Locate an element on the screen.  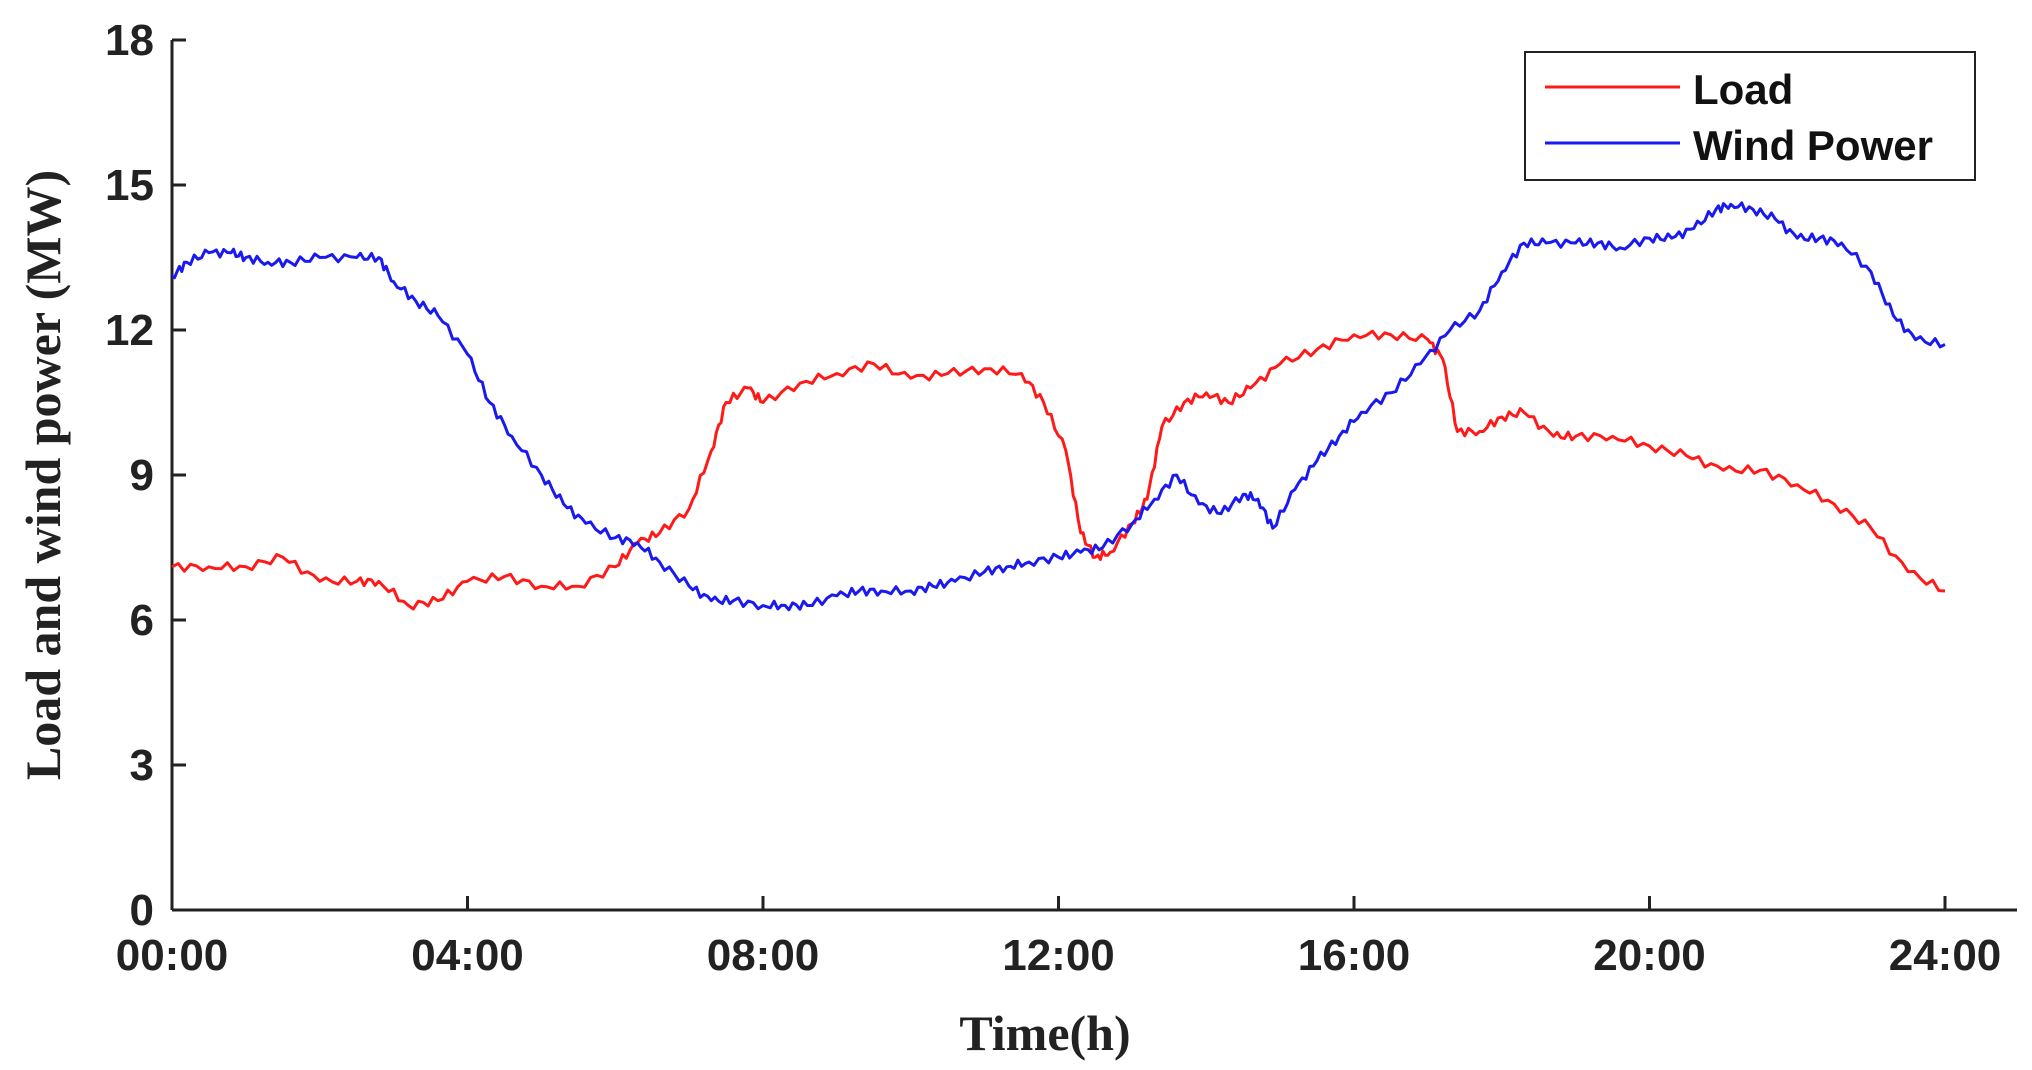
legend-label-wind-power: Wind Power is located at coordinates (1813, 145).